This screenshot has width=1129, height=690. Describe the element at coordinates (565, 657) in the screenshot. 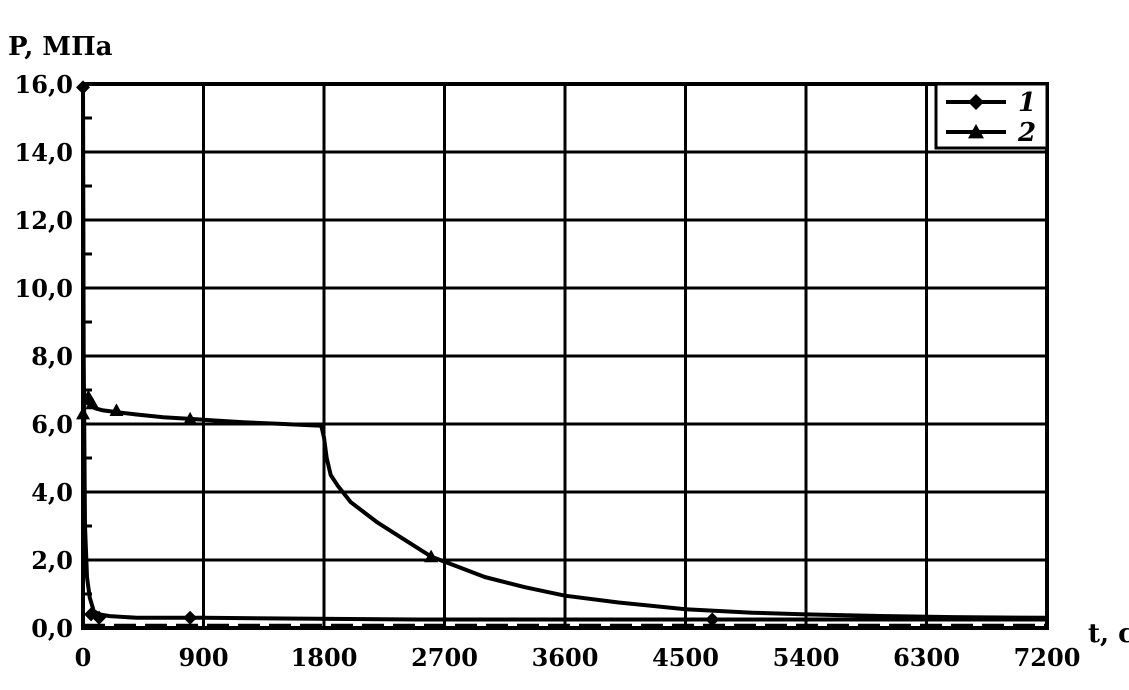

I see `x-tick-label-4: 3600` at that location.